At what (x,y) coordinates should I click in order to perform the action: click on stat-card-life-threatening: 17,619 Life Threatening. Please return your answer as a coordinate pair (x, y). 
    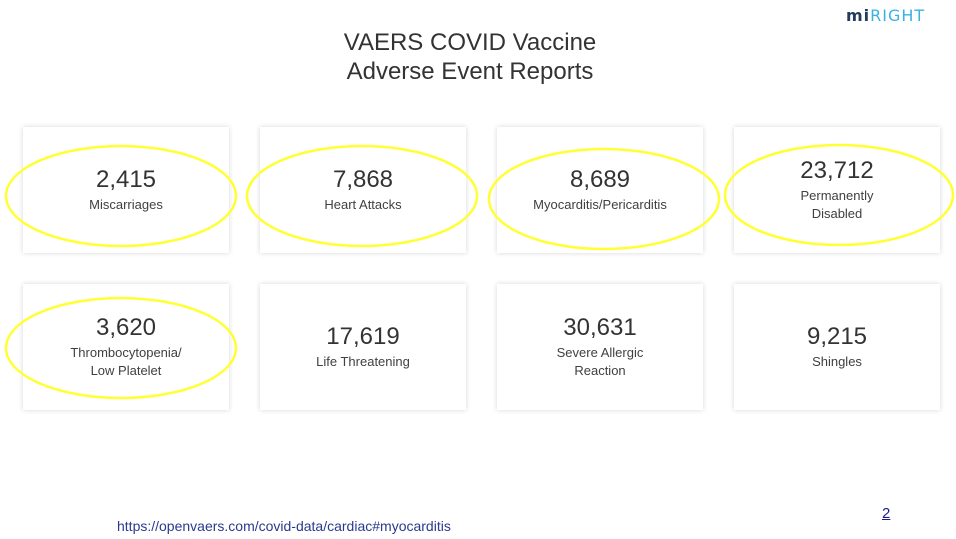
    Looking at the image, I should click on (363, 347).